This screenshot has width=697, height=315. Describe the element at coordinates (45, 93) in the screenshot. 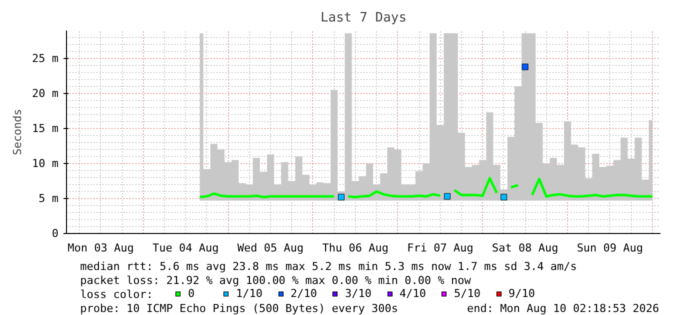

I see `y-tick-label: 20 m` at that location.